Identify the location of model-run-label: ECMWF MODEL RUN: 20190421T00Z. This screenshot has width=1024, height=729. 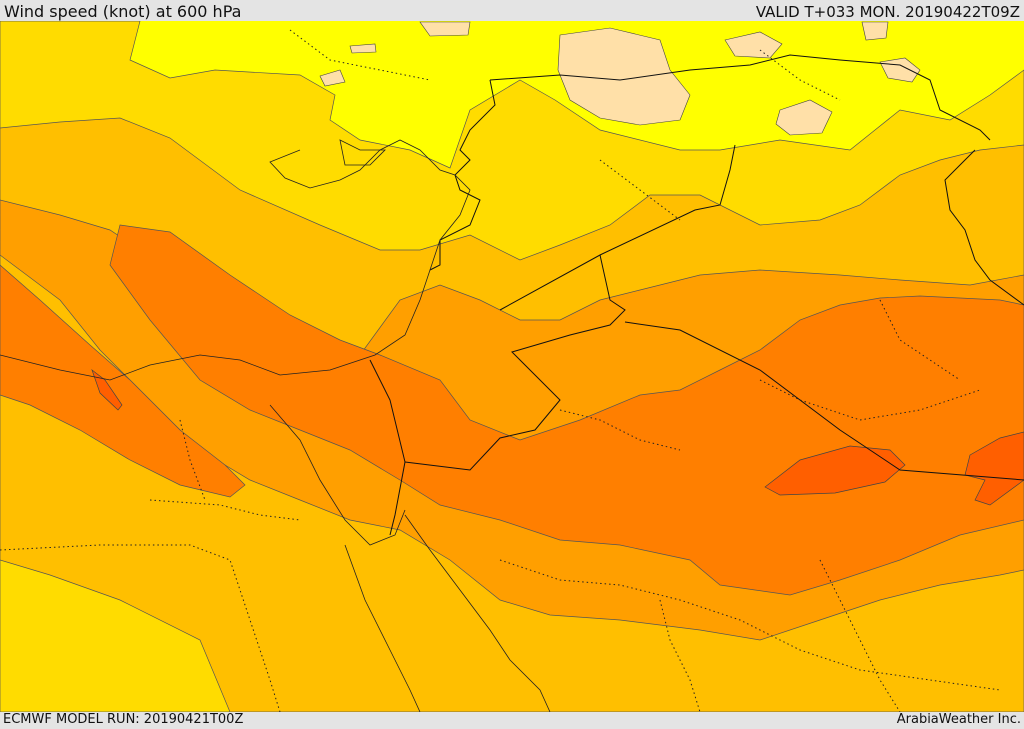
(123, 719).